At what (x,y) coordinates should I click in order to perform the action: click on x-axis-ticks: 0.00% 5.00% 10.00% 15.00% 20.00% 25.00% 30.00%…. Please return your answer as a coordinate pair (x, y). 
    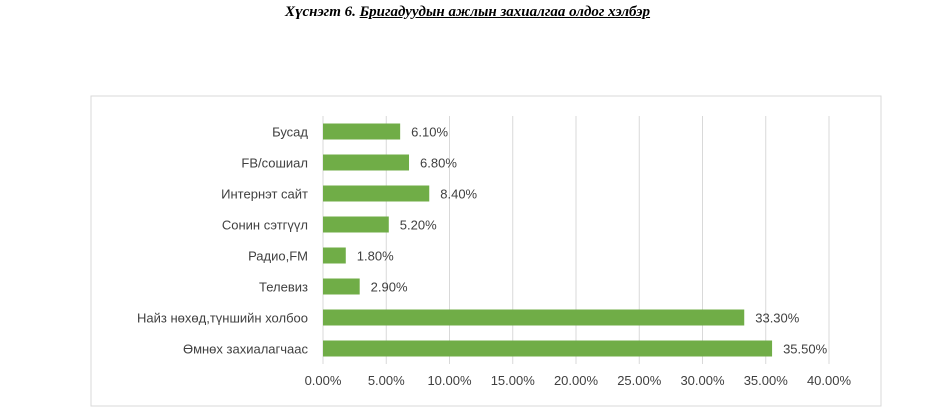
    Looking at the image, I should click on (578, 380).